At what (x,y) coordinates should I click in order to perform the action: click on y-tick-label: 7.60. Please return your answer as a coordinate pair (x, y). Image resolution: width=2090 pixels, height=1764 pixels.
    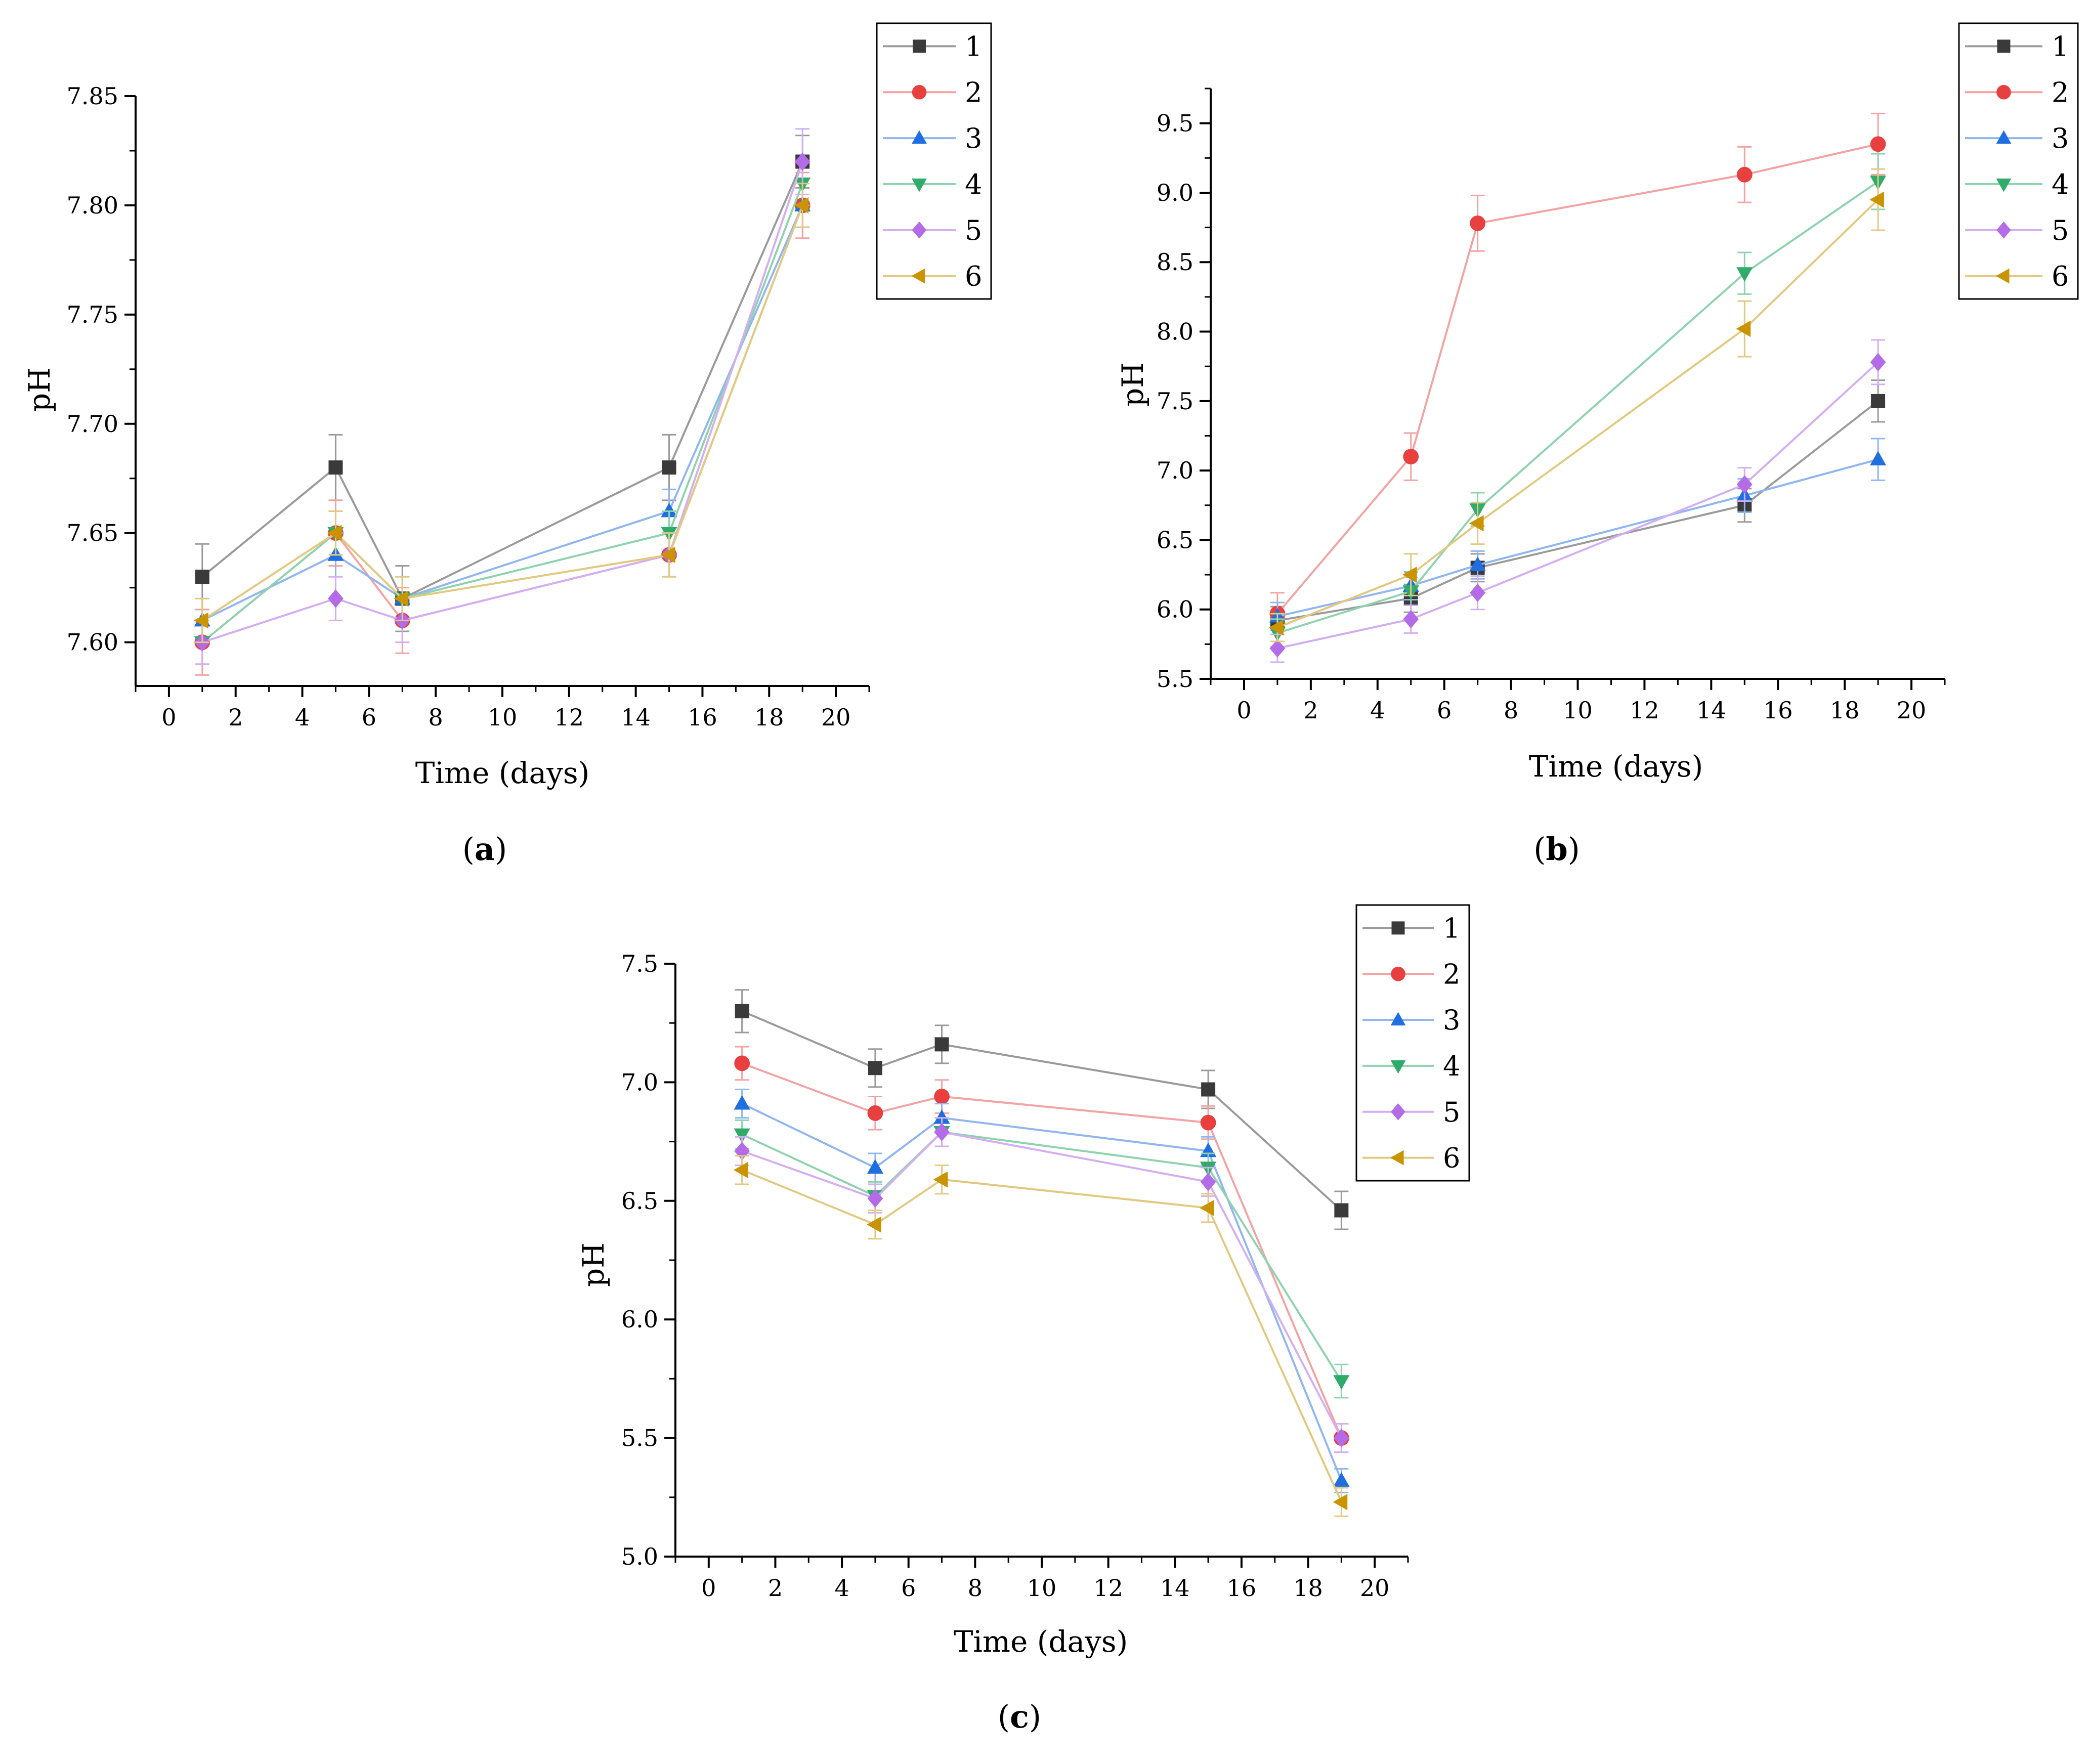
    Looking at the image, I should click on (92, 642).